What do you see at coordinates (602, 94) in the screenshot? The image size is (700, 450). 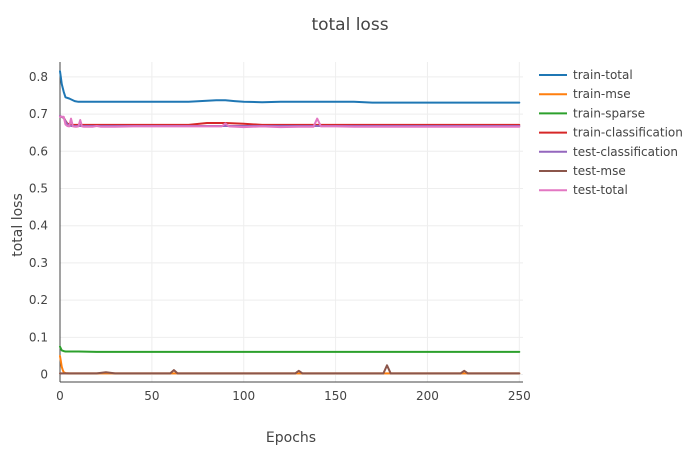 I see `legend-label: train-mse` at bounding box center [602, 94].